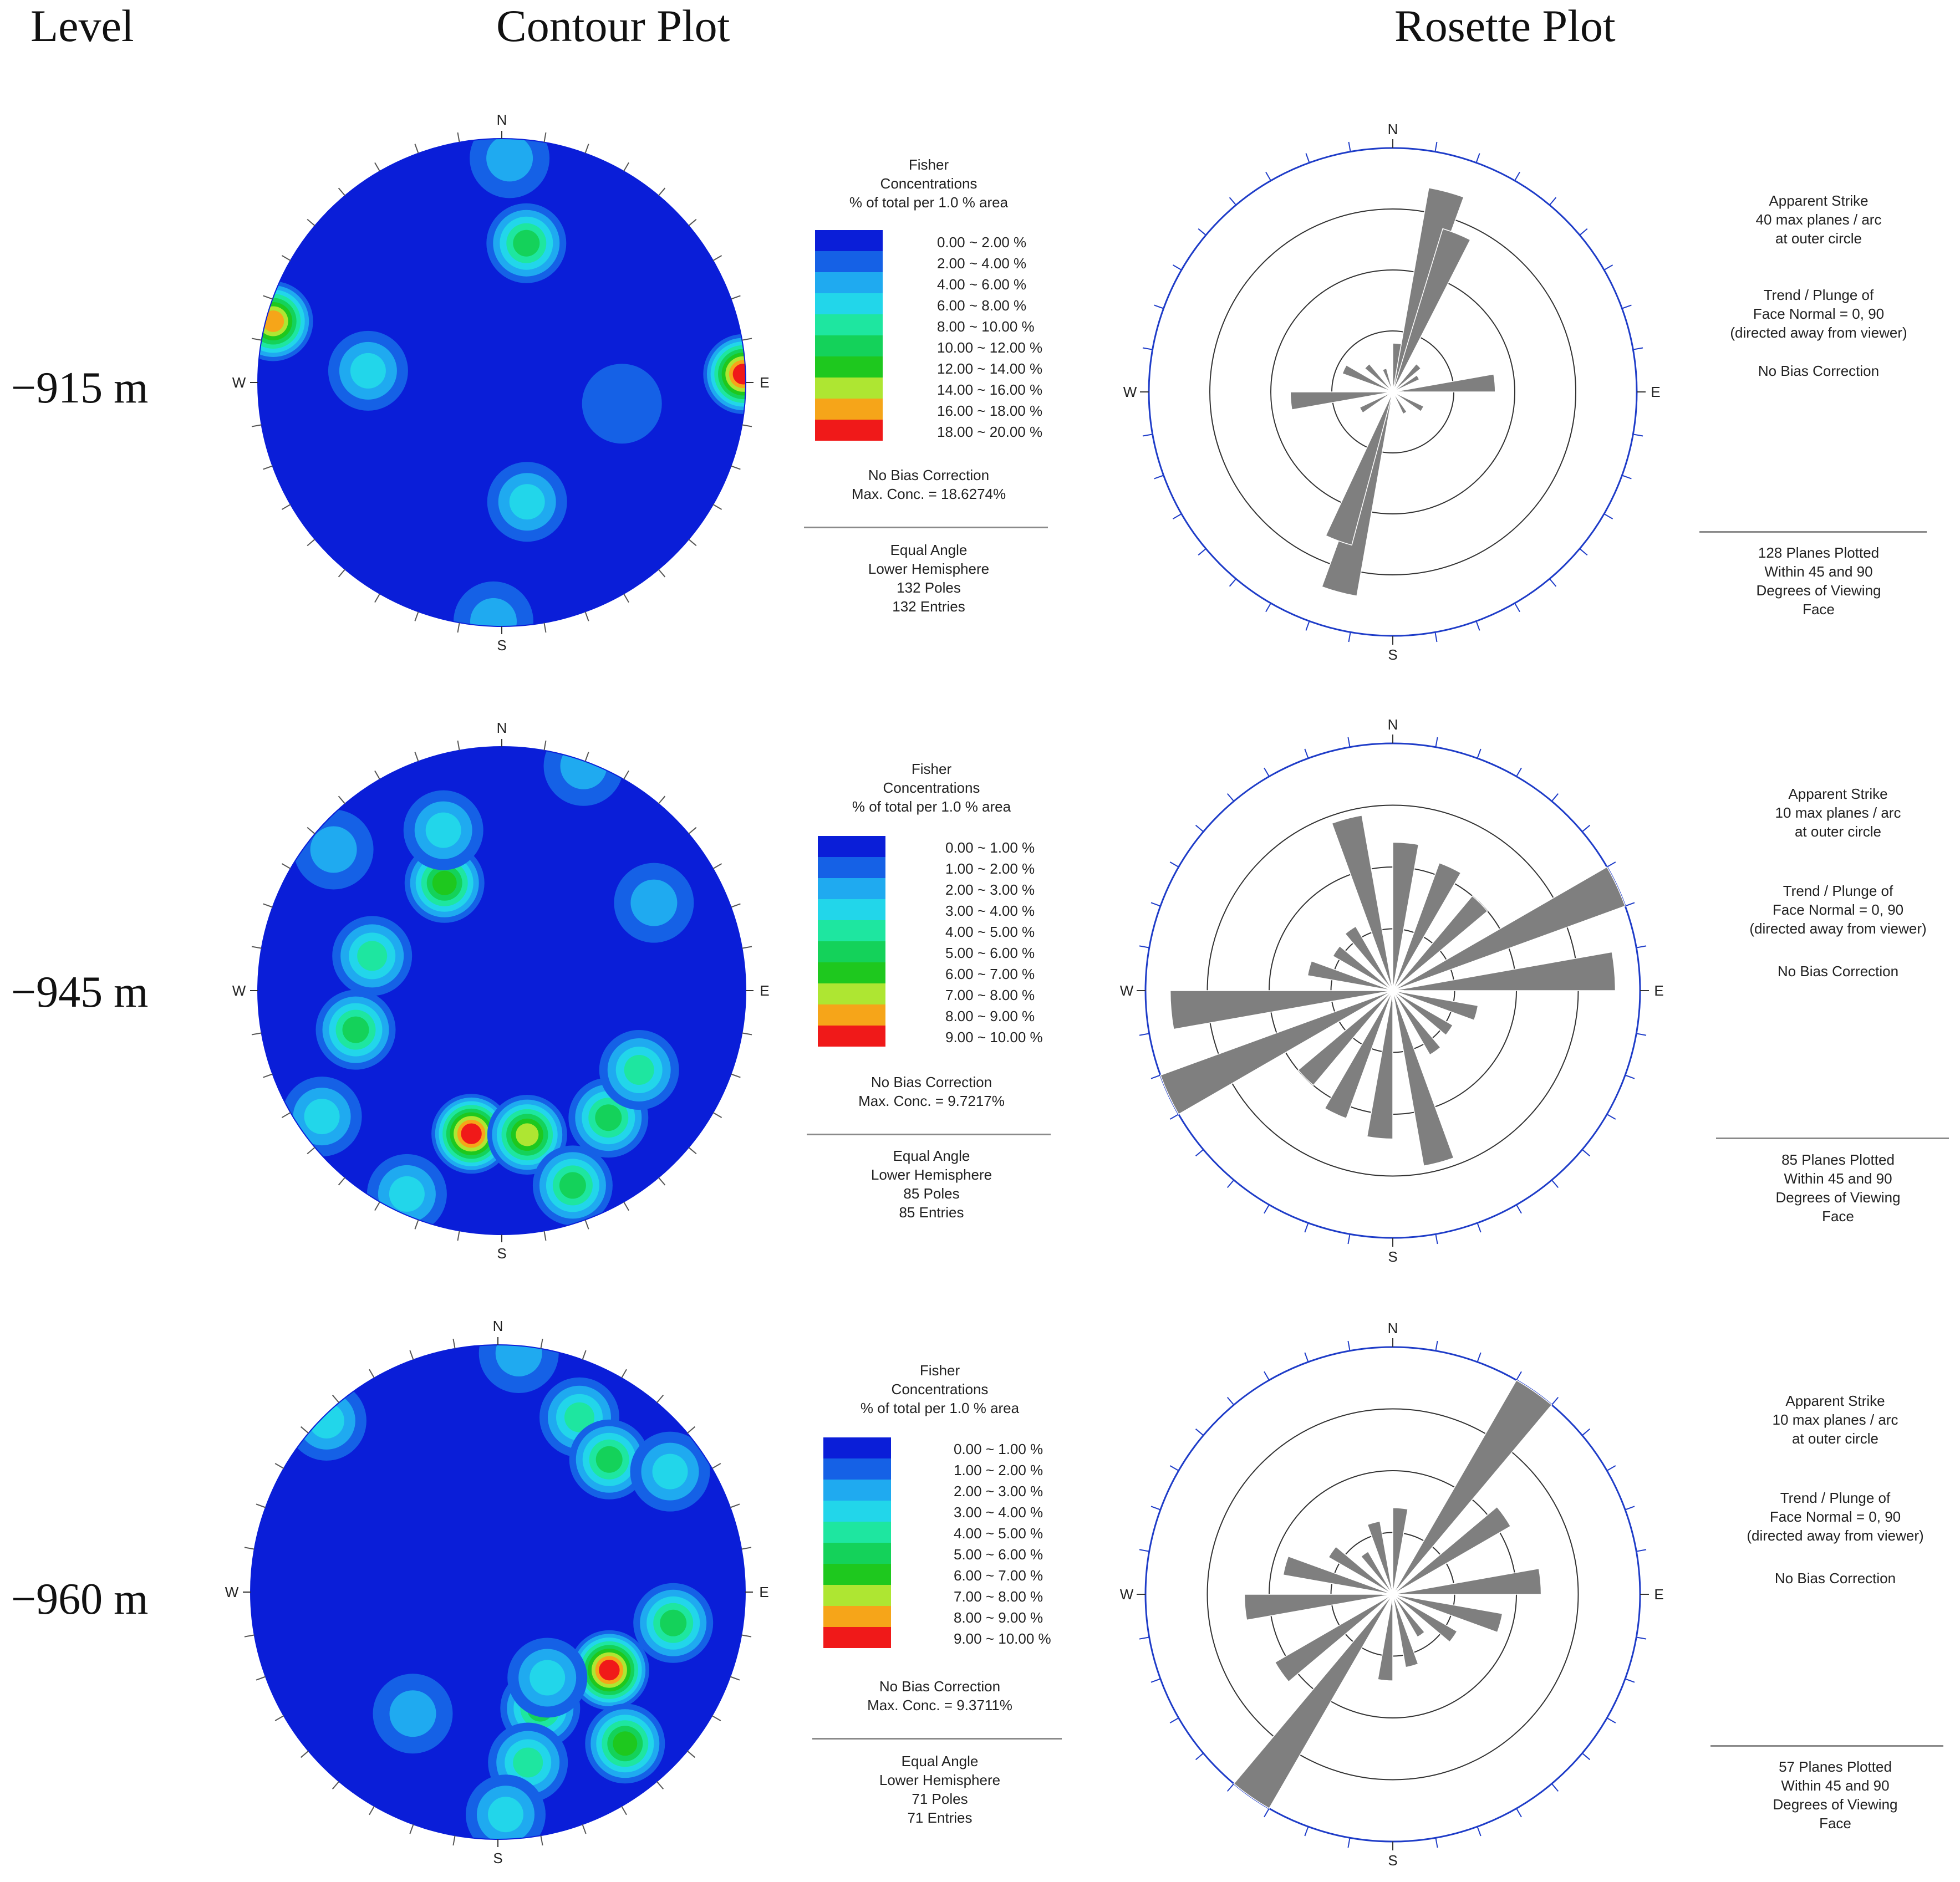 This screenshot has width=1960, height=1882. Describe the element at coordinates (990, 868) in the screenshot. I see `legend-range: 1.00 ~ 2.00 %` at that location.